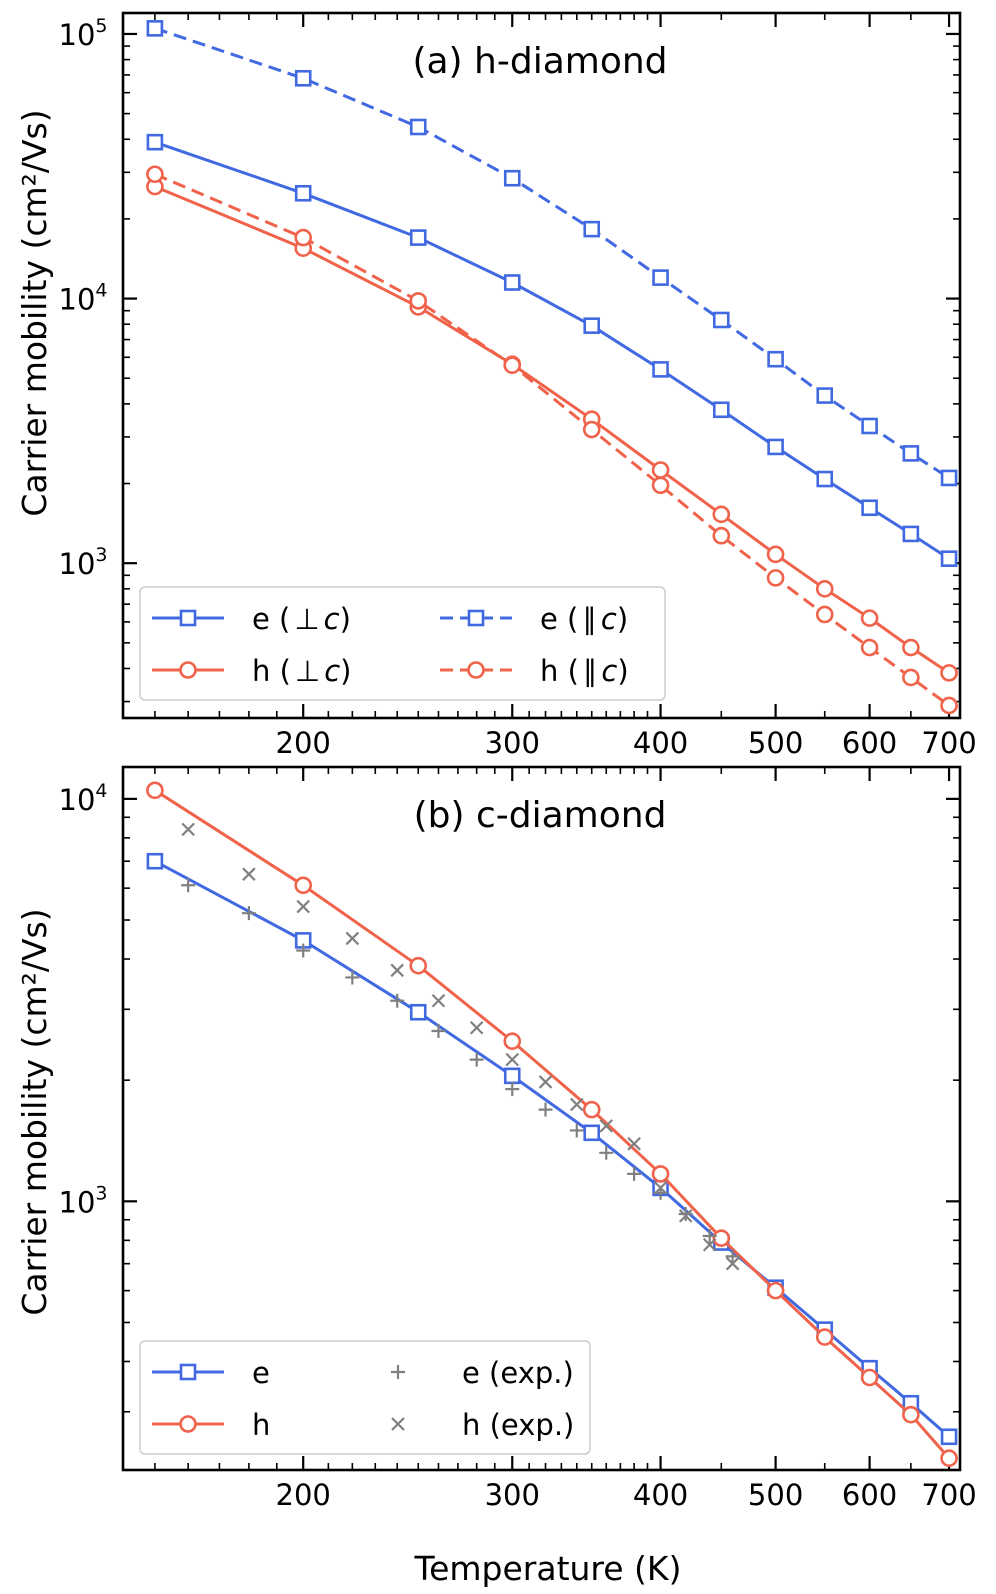  Describe the element at coordinates (398, 1372) in the screenshot. I see `legend-plus-marker` at that location.